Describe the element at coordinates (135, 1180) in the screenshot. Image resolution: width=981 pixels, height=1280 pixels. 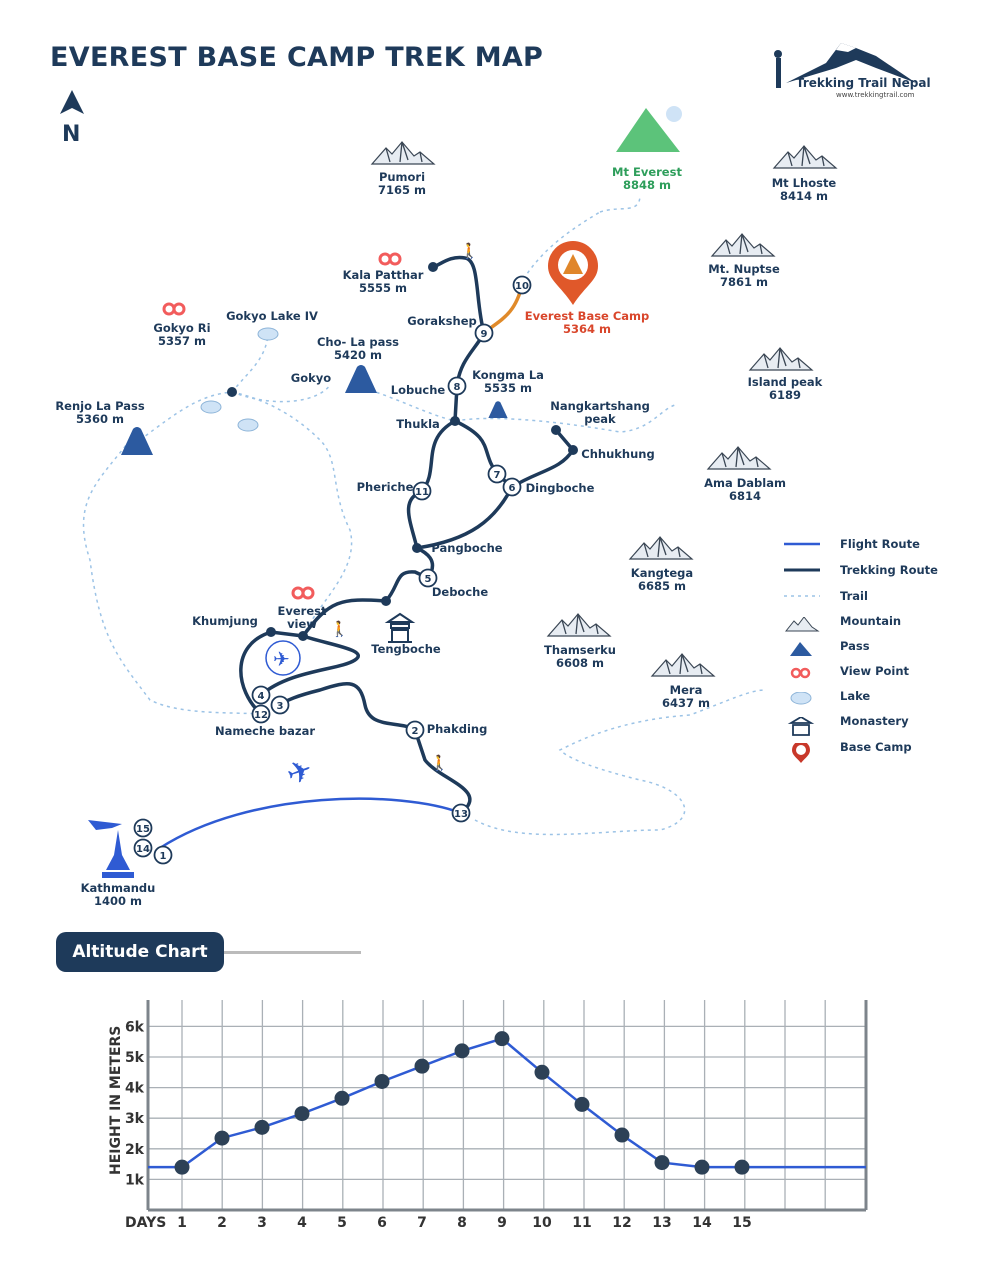
I see `y-tick-label: 1k` at that location.